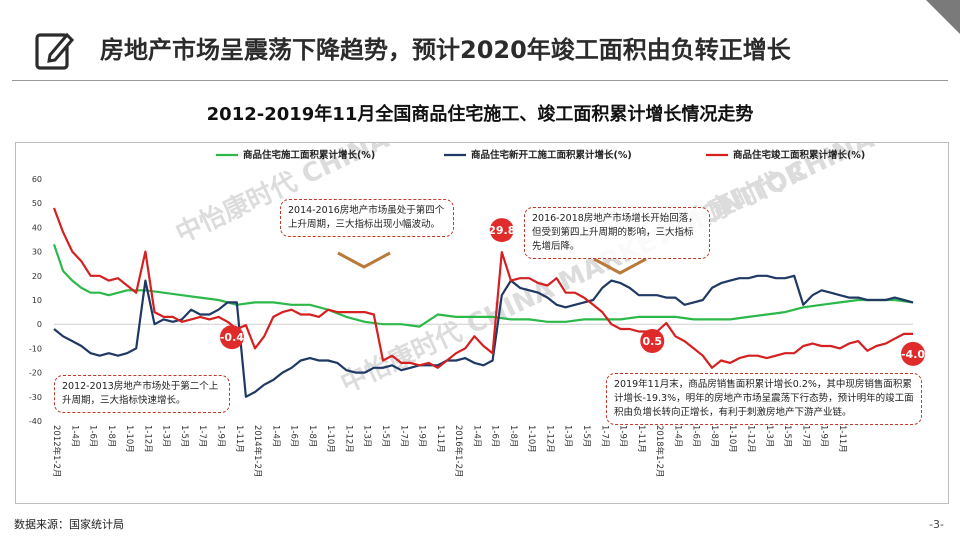 This screenshot has height=540, width=960. I want to click on y-tick-label: -30, so click(35, 397).